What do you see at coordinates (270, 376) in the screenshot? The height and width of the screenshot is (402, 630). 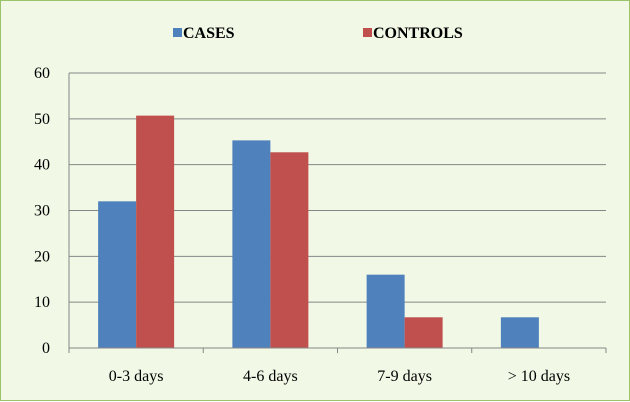 I see `x-tick-label: 4-6 days` at bounding box center [270, 376].